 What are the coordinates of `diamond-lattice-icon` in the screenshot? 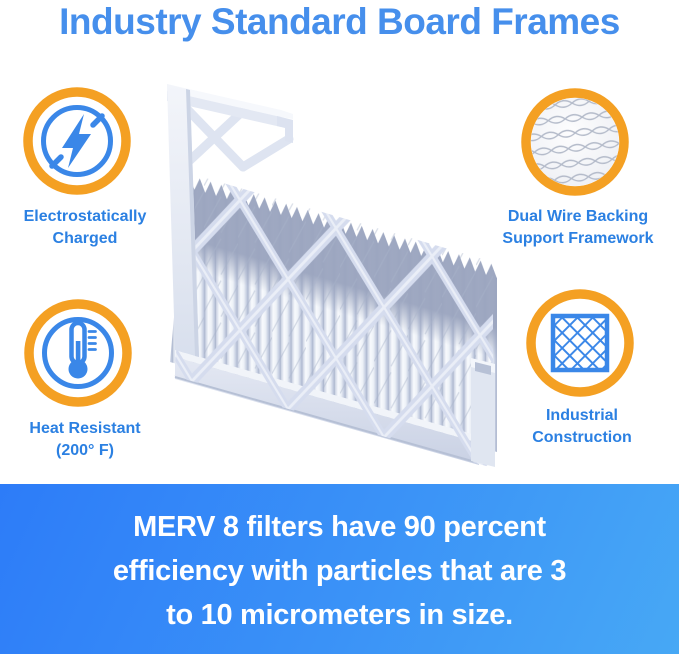 It's located at (580, 343).